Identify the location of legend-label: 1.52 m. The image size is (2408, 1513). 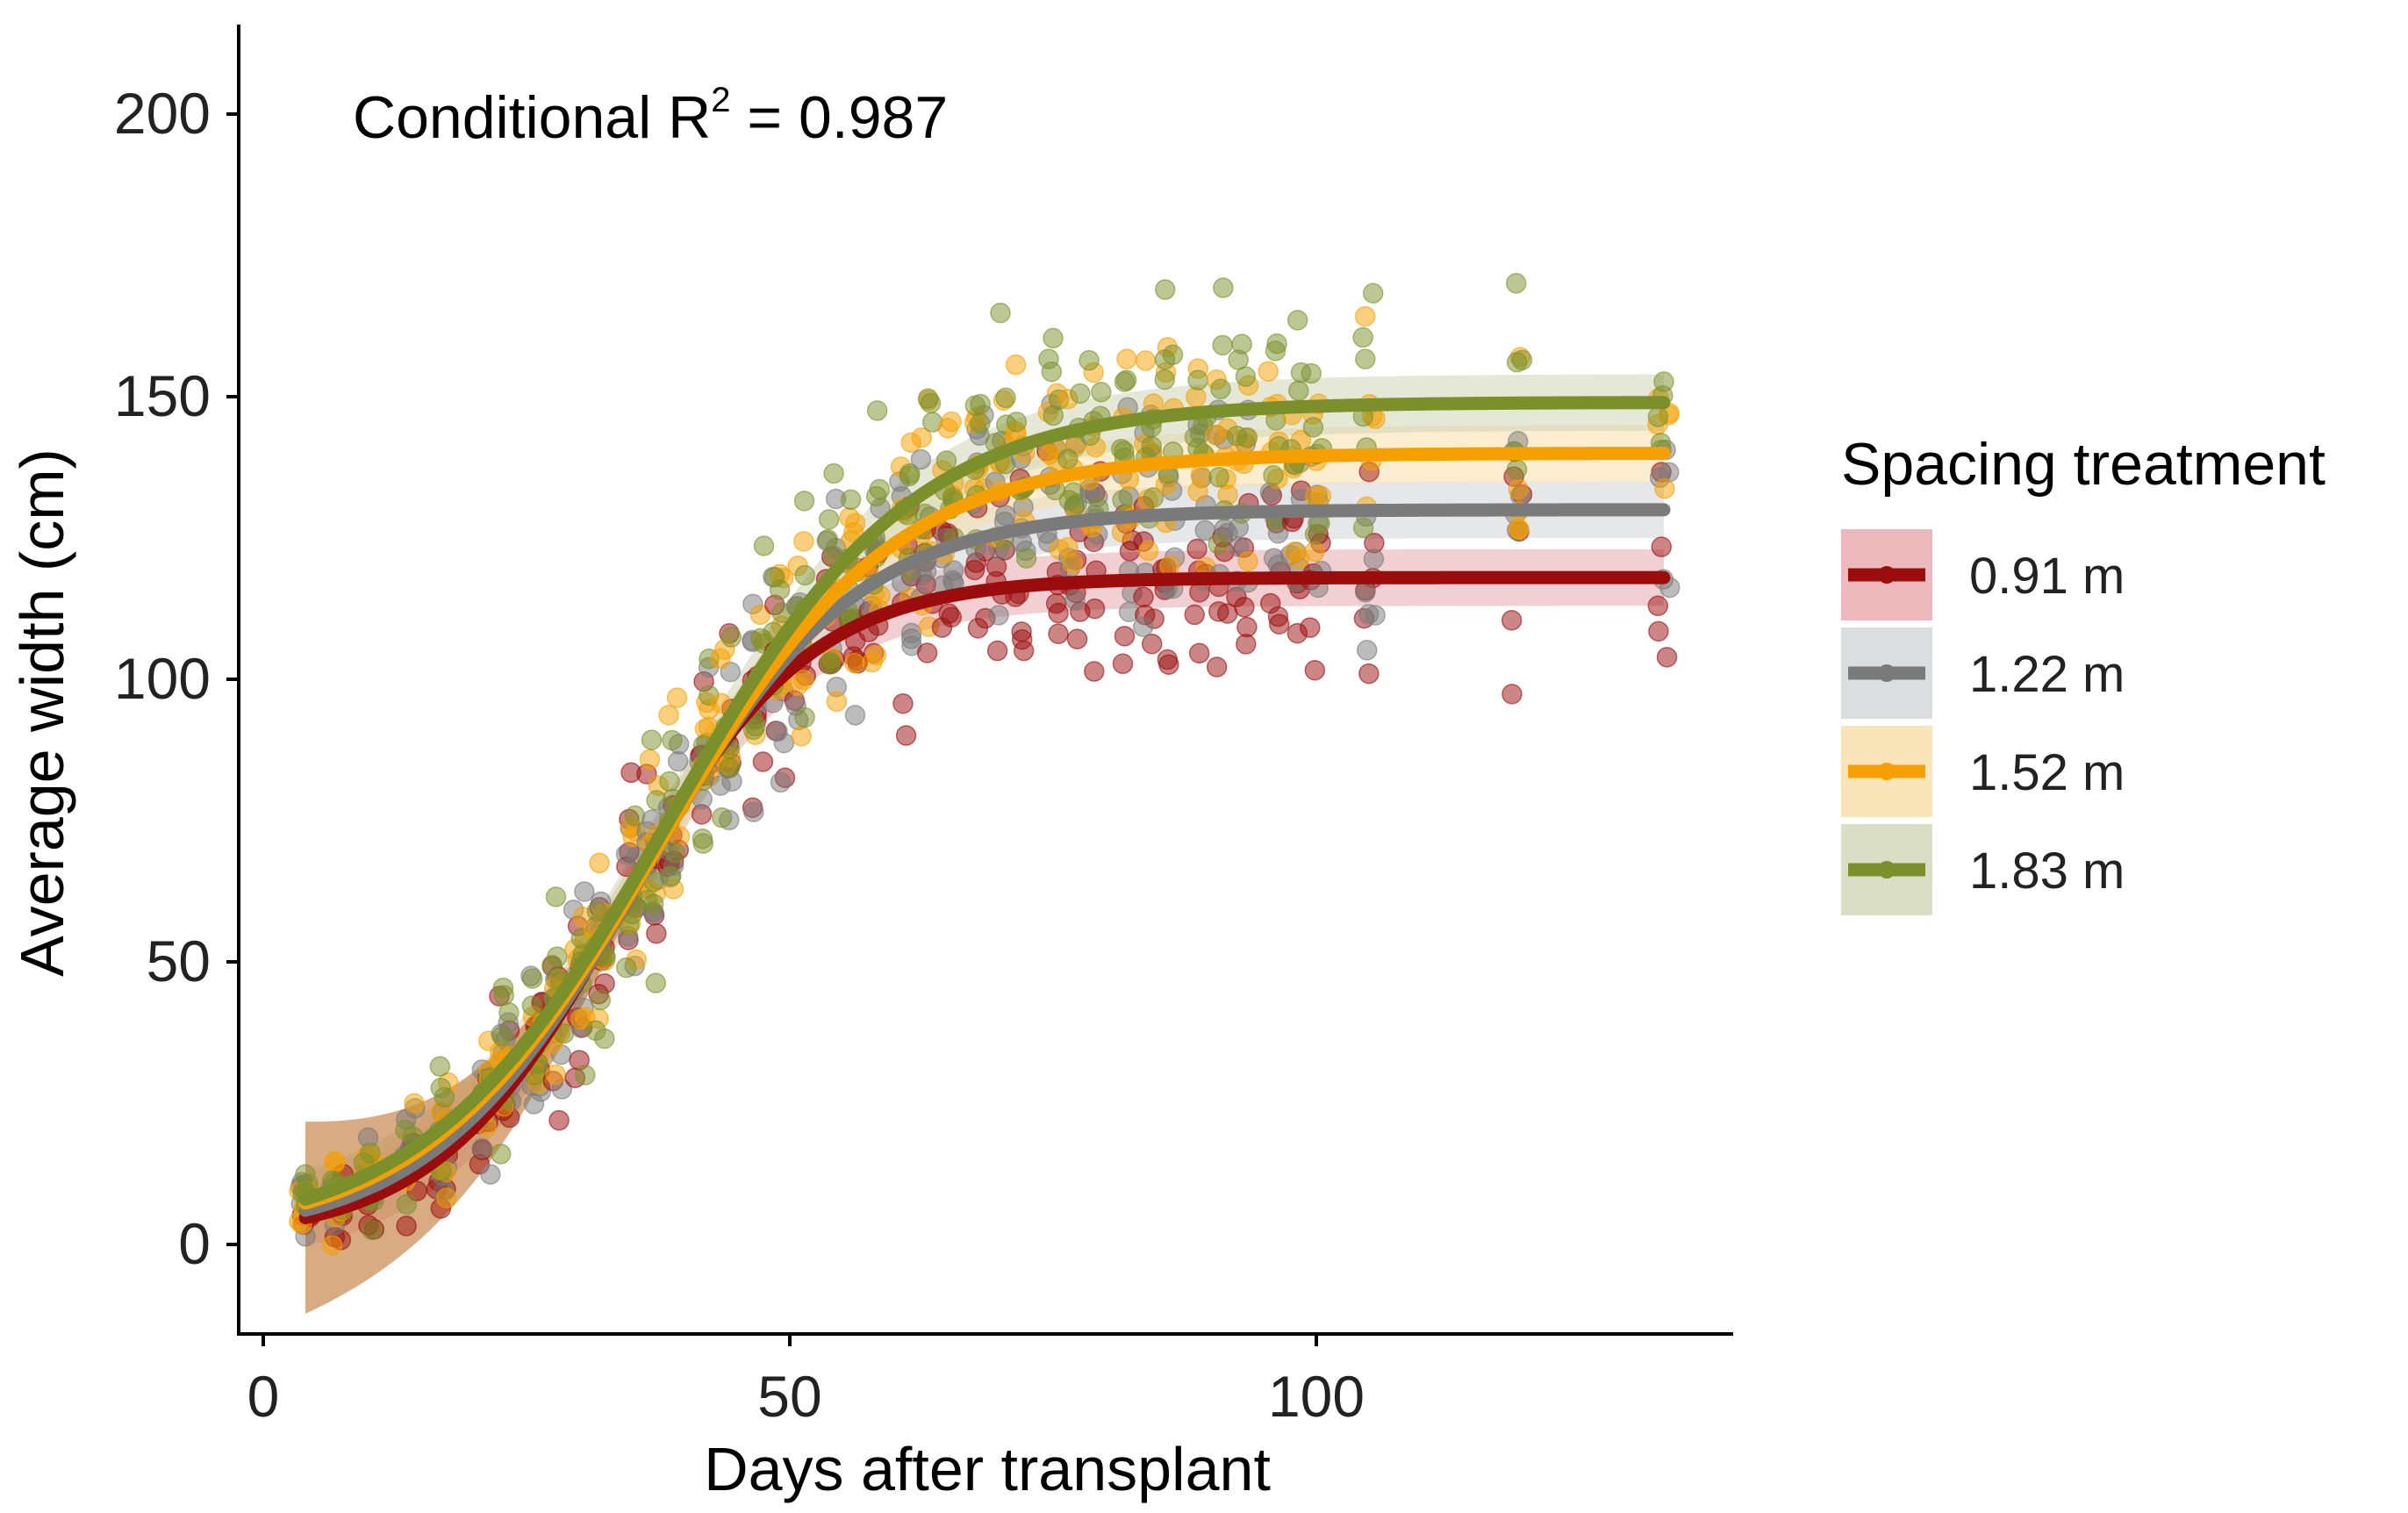
(2047, 772).